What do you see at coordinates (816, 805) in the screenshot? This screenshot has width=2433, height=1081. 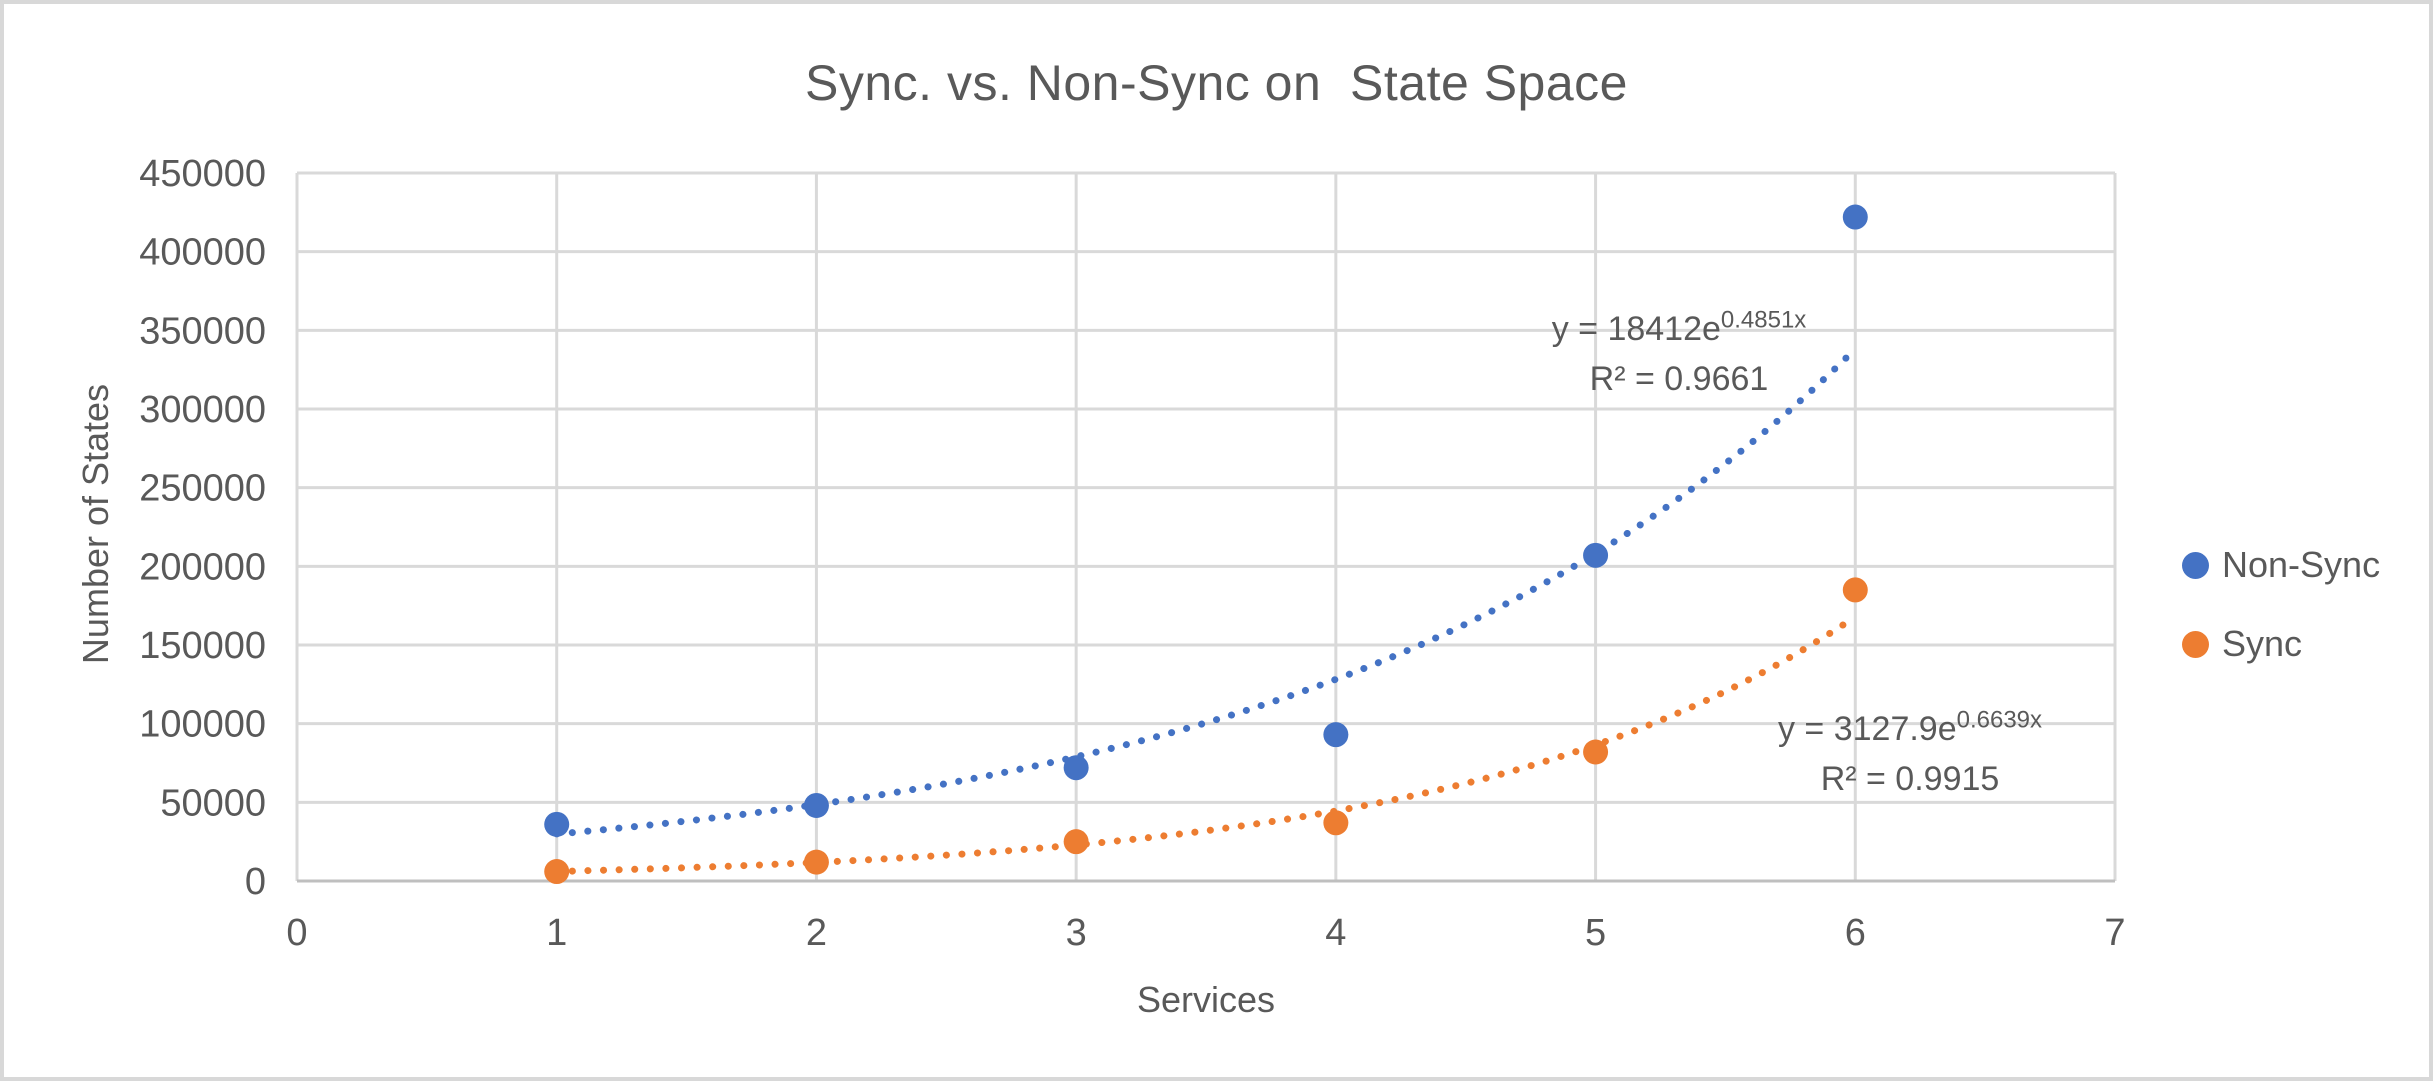 I see `point-non-sync-x2` at bounding box center [816, 805].